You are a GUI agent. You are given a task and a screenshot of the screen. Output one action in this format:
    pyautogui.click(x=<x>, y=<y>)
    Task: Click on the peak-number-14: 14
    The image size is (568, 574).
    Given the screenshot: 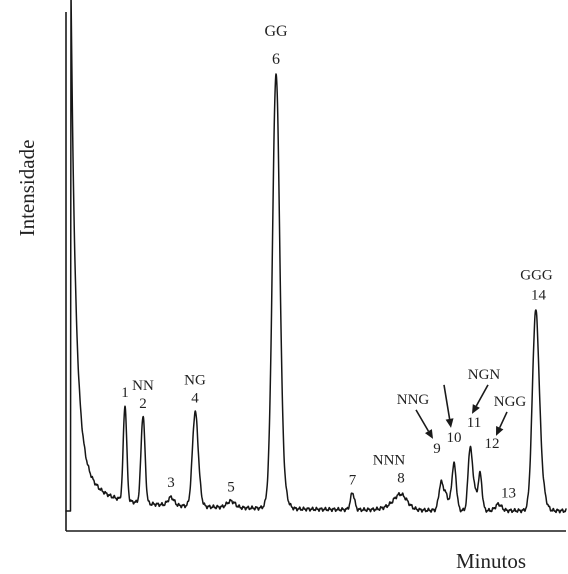 What is the action you would take?
    pyautogui.click(x=539, y=296)
    